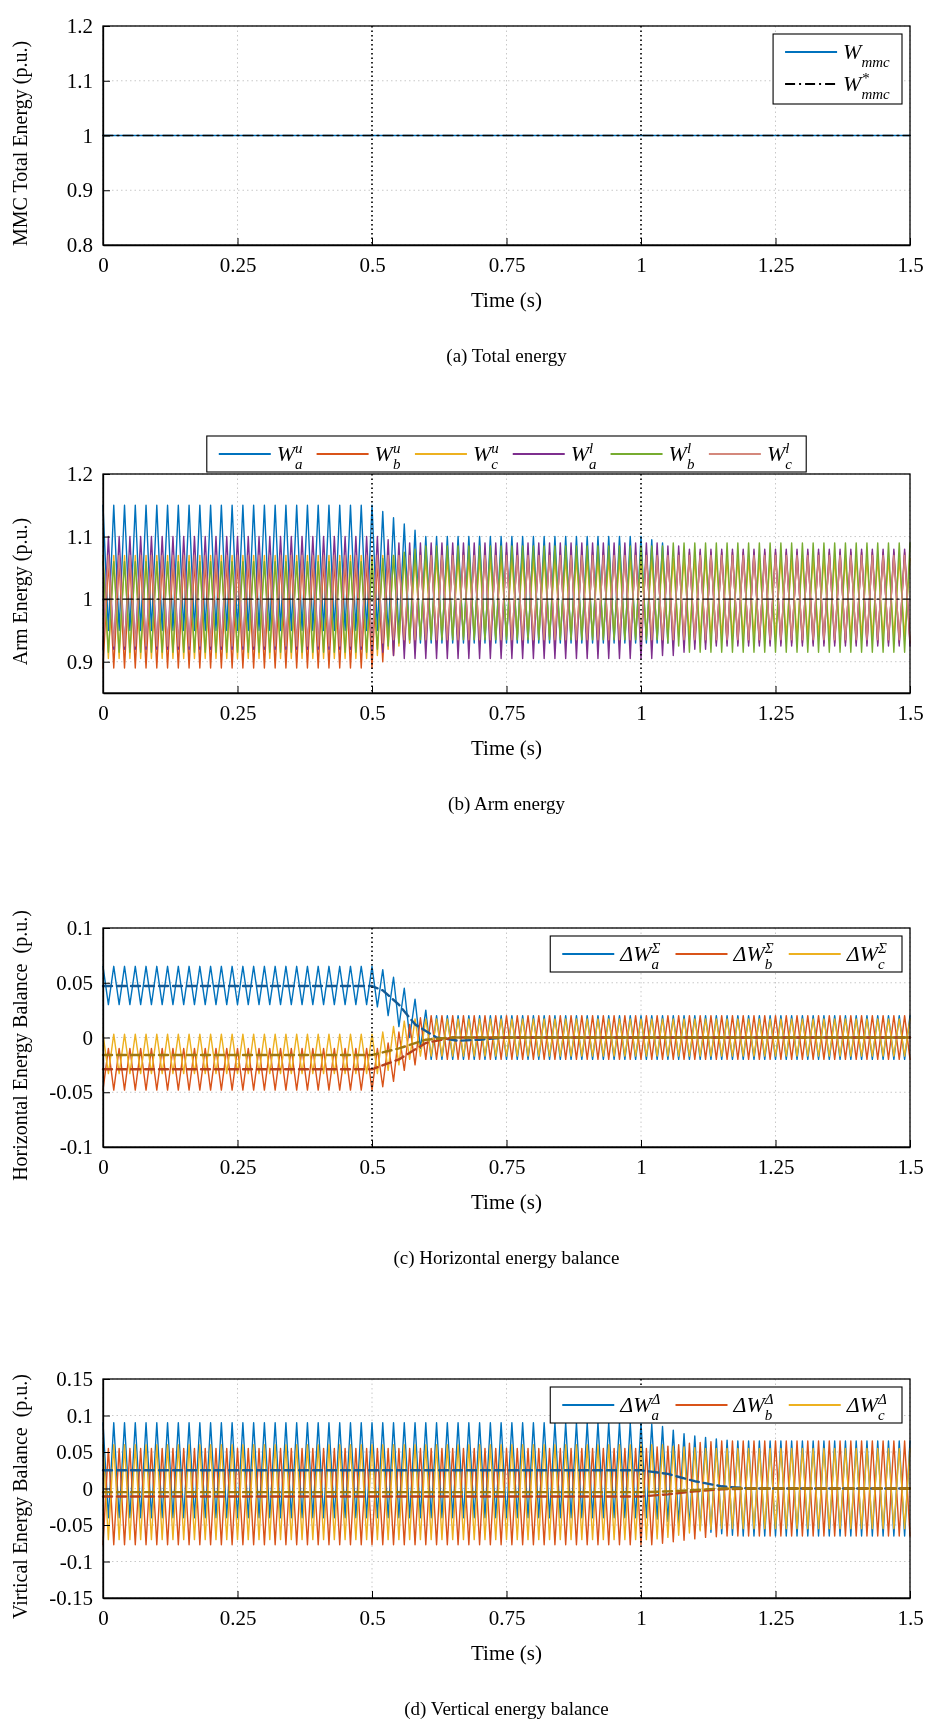 This screenshot has height=1733, width=927. What do you see at coordinates (71, 1598) in the screenshot?
I see `y-tick-label: -0.15` at bounding box center [71, 1598].